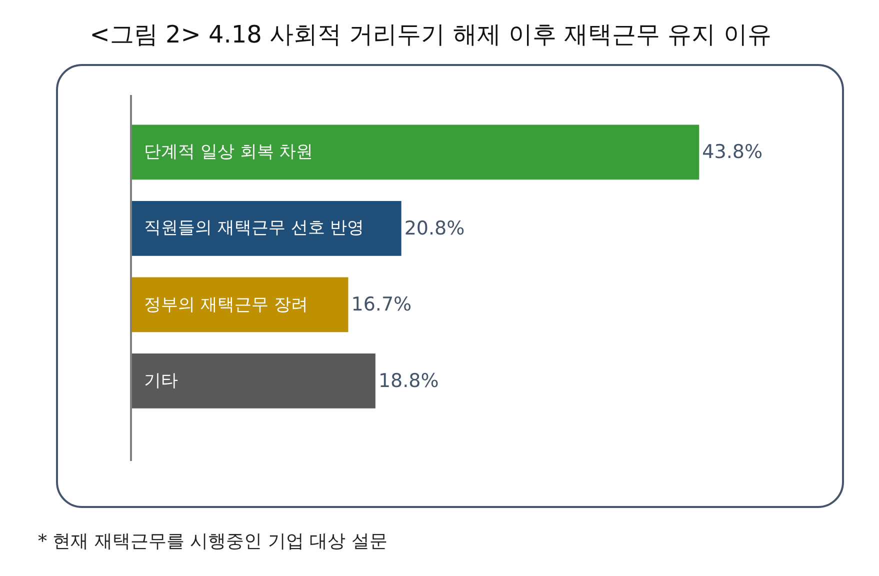 Image resolution: width=879 pixels, height=576 pixels. What do you see at coordinates (732, 152) in the screenshot?
I see `data-label: 43.8%` at bounding box center [732, 152].